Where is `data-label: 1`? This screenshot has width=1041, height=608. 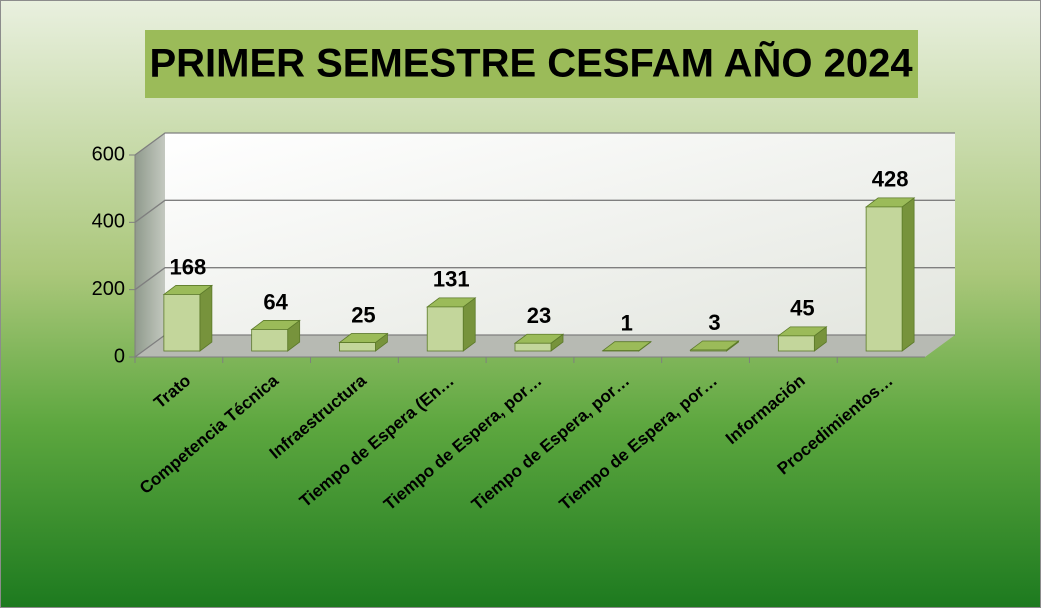
data-label: 1 is located at coordinates (627, 322).